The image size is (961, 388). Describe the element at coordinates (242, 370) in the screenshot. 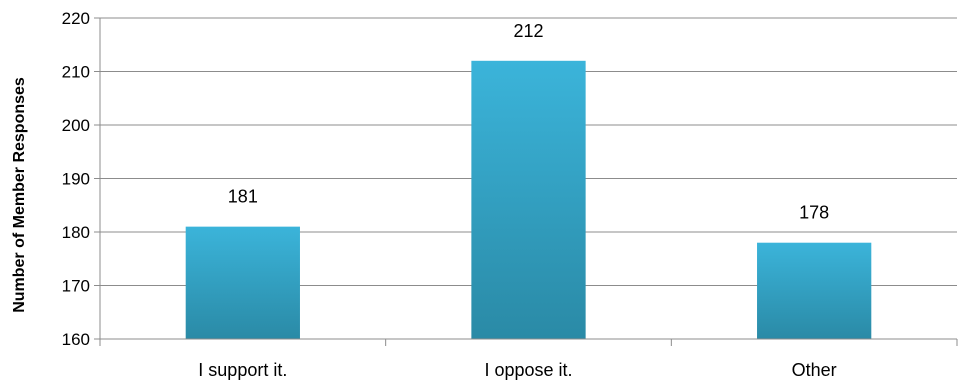

I see `x-category-label: I support it.` at that location.